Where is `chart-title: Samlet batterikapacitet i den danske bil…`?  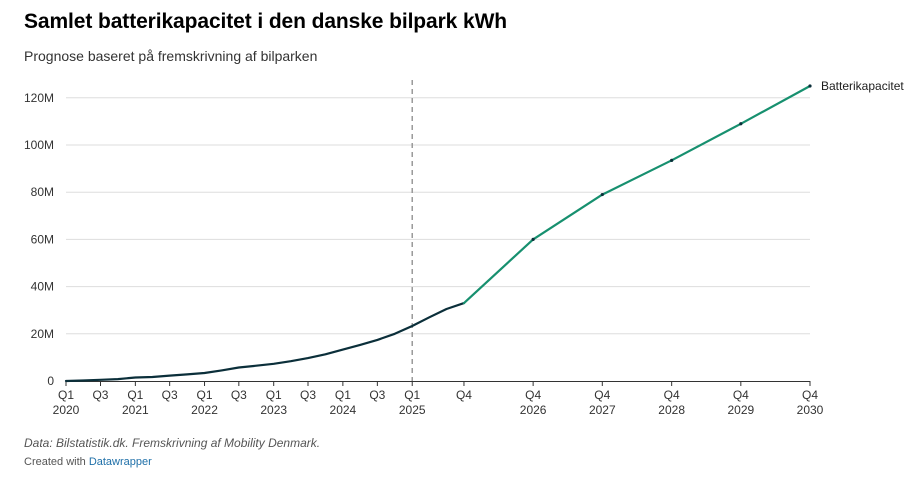
chart-title: Samlet batterikapacitet i den danske bil… is located at coordinates (266, 21).